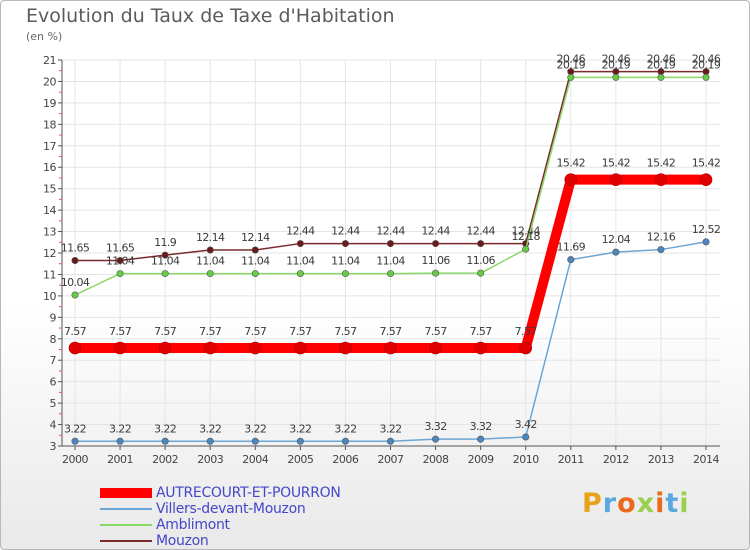  What do you see at coordinates (248, 493) in the screenshot?
I see `legend-label: AUTRECOURT-ET-POURRON` at bounding box center [248, 493].